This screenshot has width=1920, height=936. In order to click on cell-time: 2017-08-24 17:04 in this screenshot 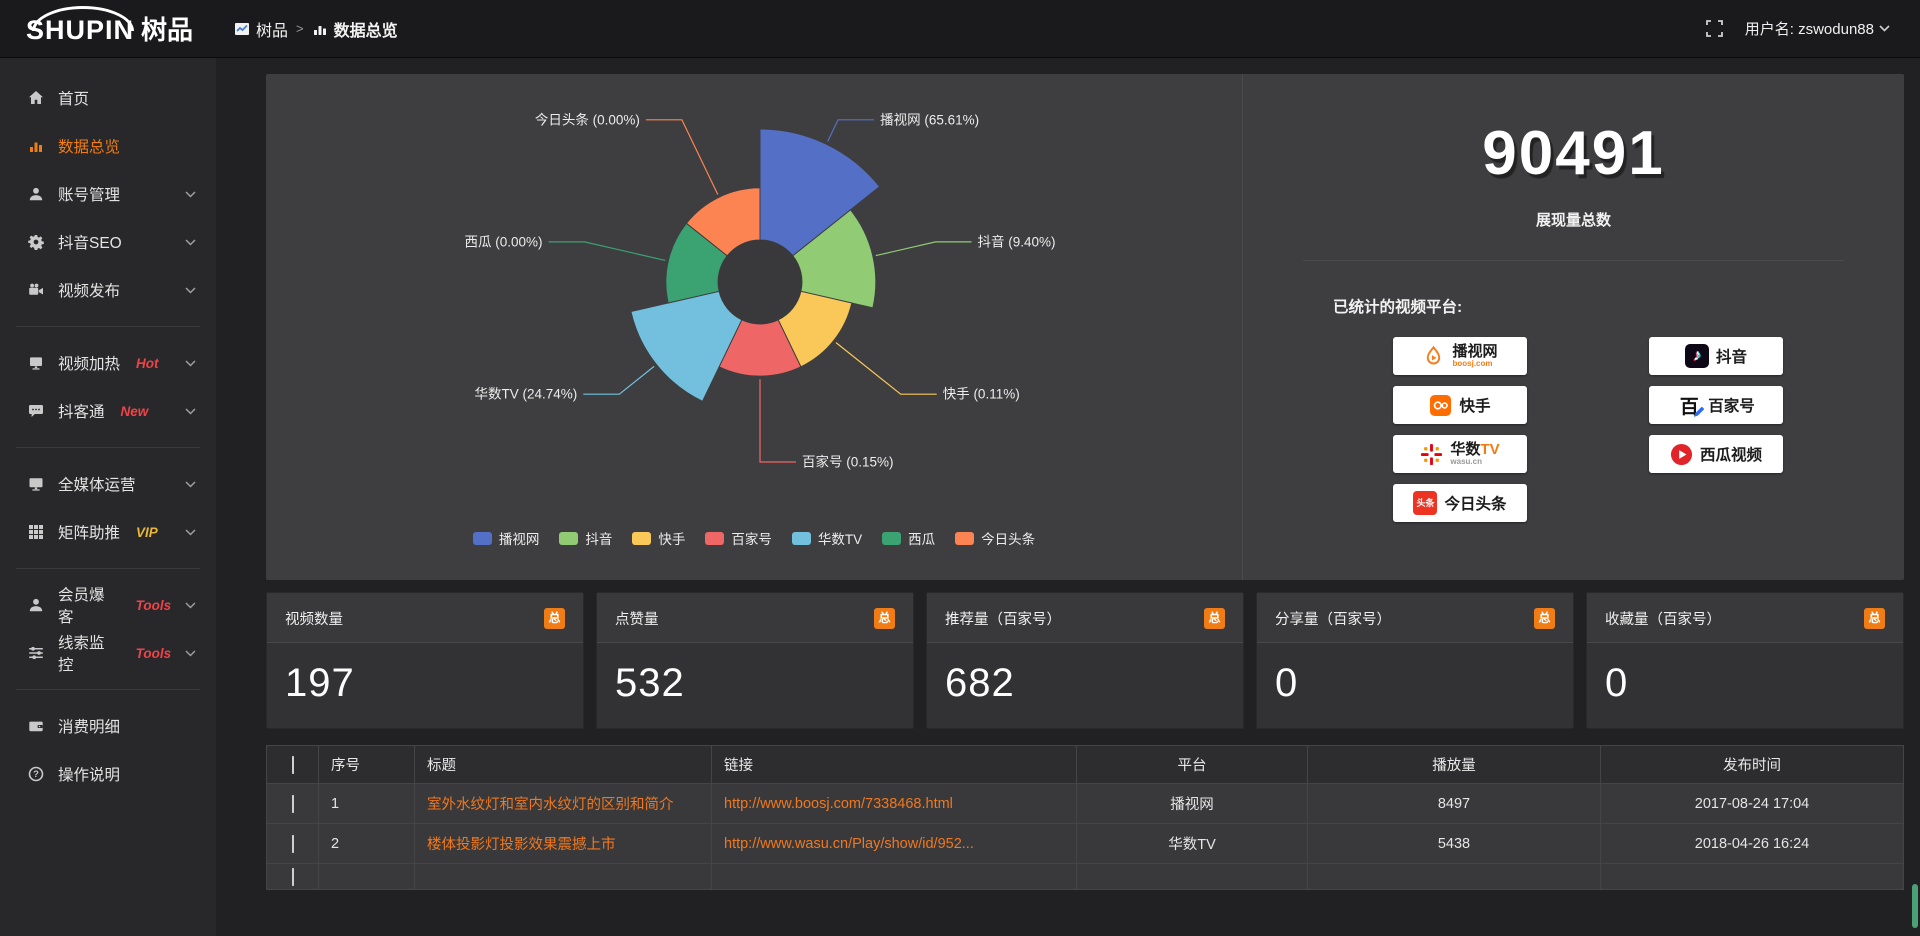, I will do `click(1752, 803)`.